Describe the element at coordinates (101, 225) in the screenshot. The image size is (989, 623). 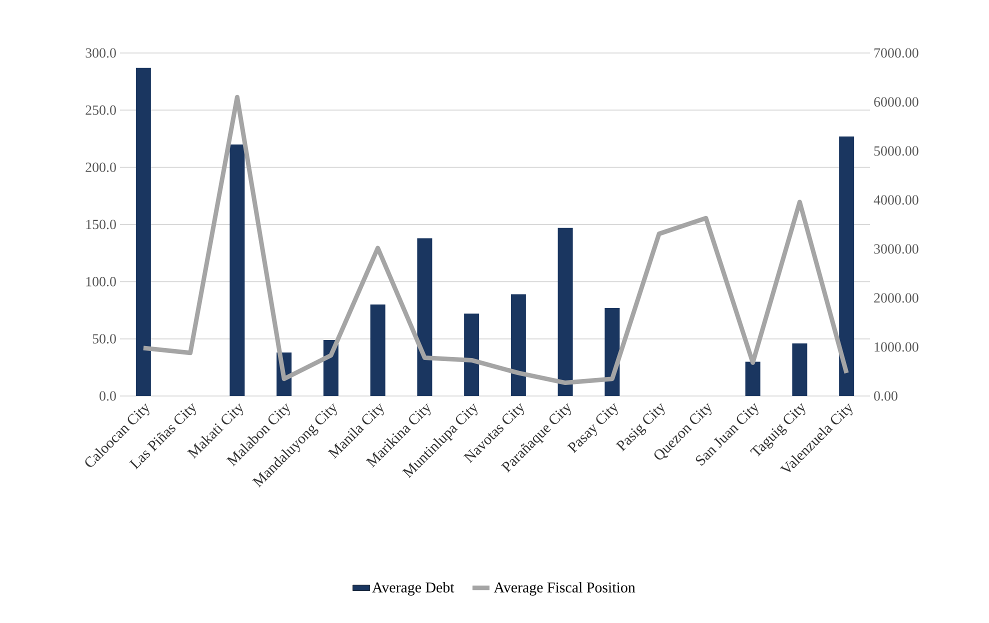
I see `y-tick-label: 150.0` at that location.